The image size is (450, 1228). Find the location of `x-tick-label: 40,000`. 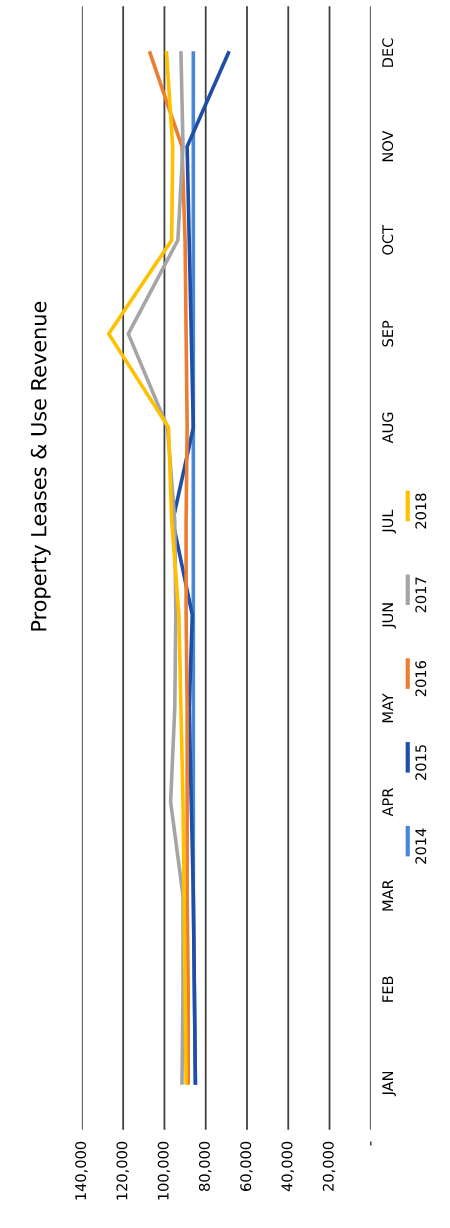

x-tick-label: 40,000 is located at coordinates (287, 1166).